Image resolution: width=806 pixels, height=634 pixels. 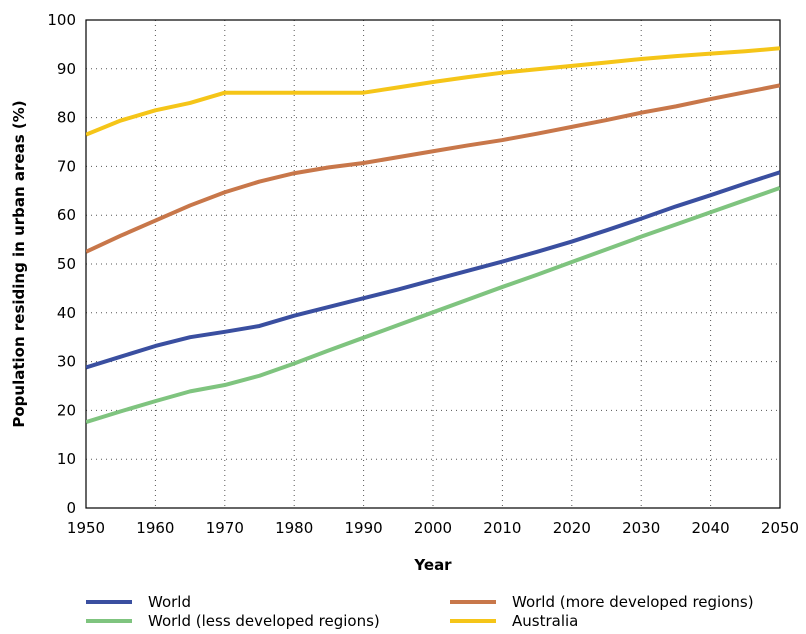 I want to click on x-tick-label-2020: 2020, so click(x=572, y=528).